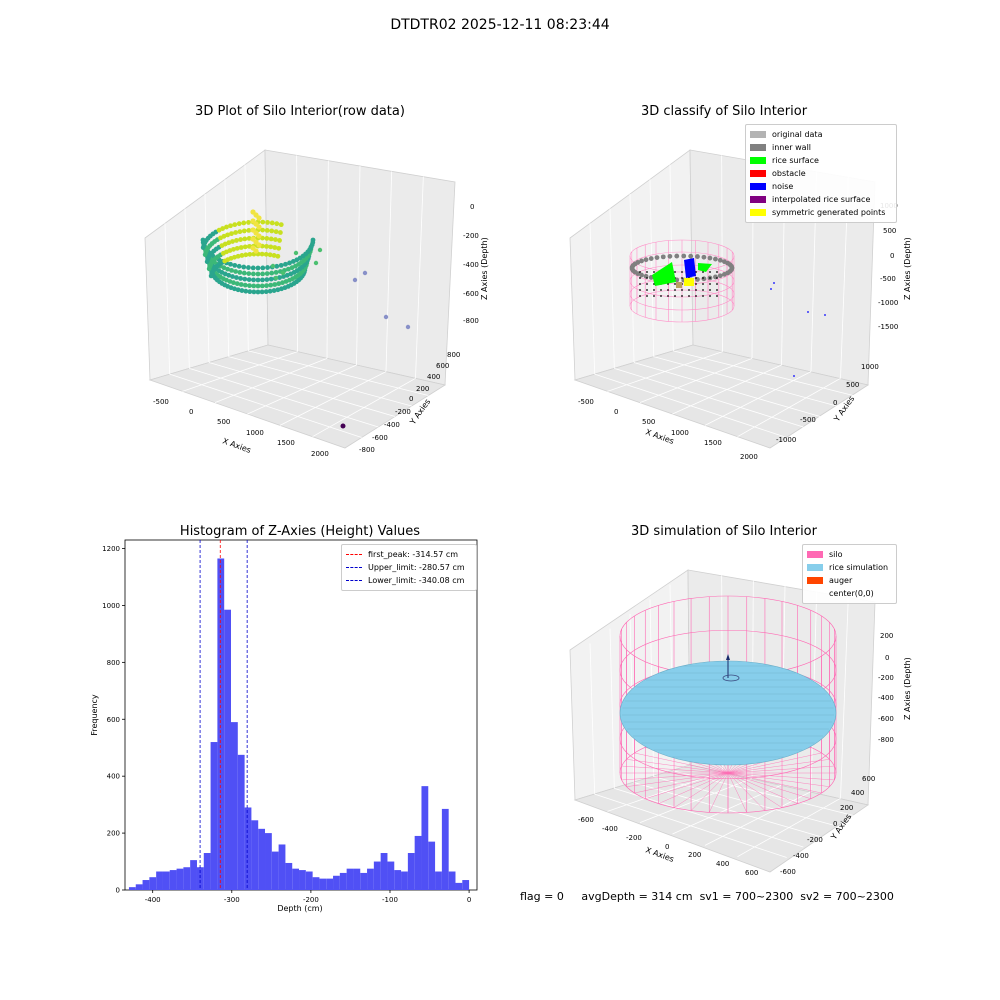 The width and height of the screenshot is (1000, 1000). I want to click on panel4-y-ticks: -600 -400 -200 0 200 400 600, so click(827, 825).